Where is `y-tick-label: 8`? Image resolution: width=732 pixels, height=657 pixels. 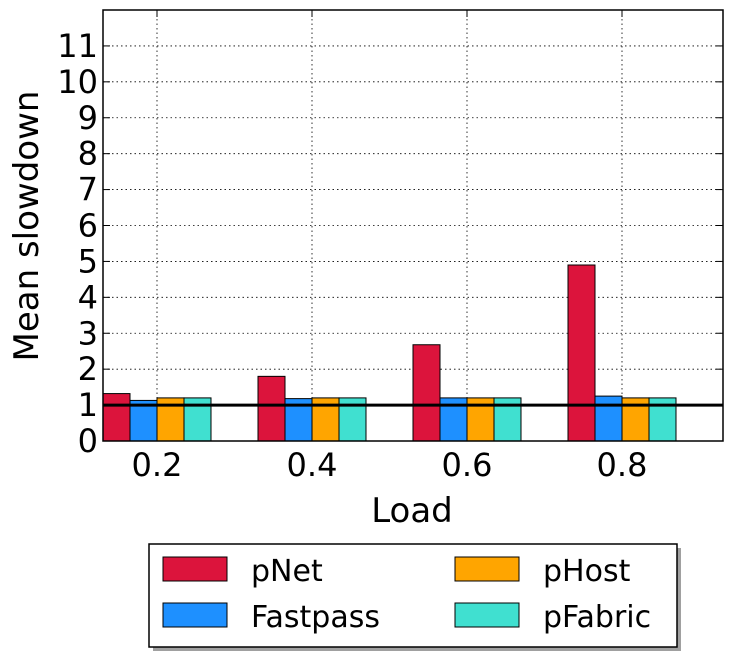
y-tick-label: 8 is located at coordinates (88, 154).